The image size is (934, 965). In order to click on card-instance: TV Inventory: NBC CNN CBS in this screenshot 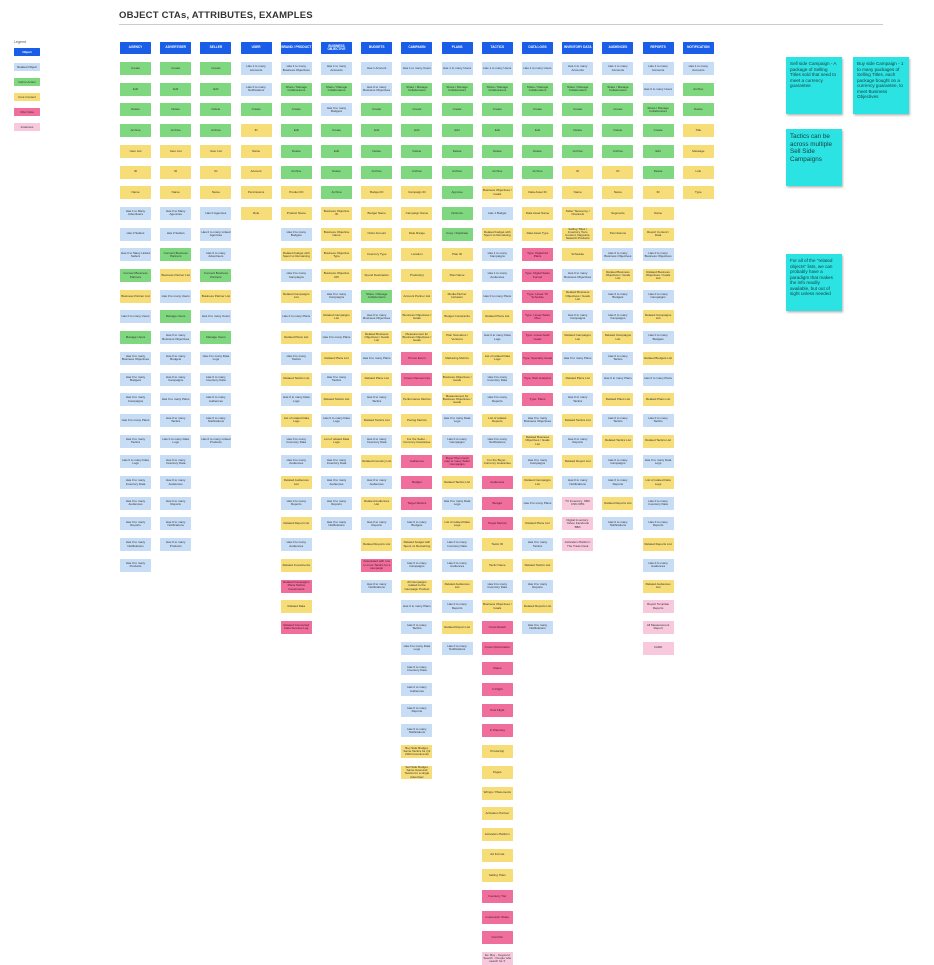, I will do `click(578, 503)`.